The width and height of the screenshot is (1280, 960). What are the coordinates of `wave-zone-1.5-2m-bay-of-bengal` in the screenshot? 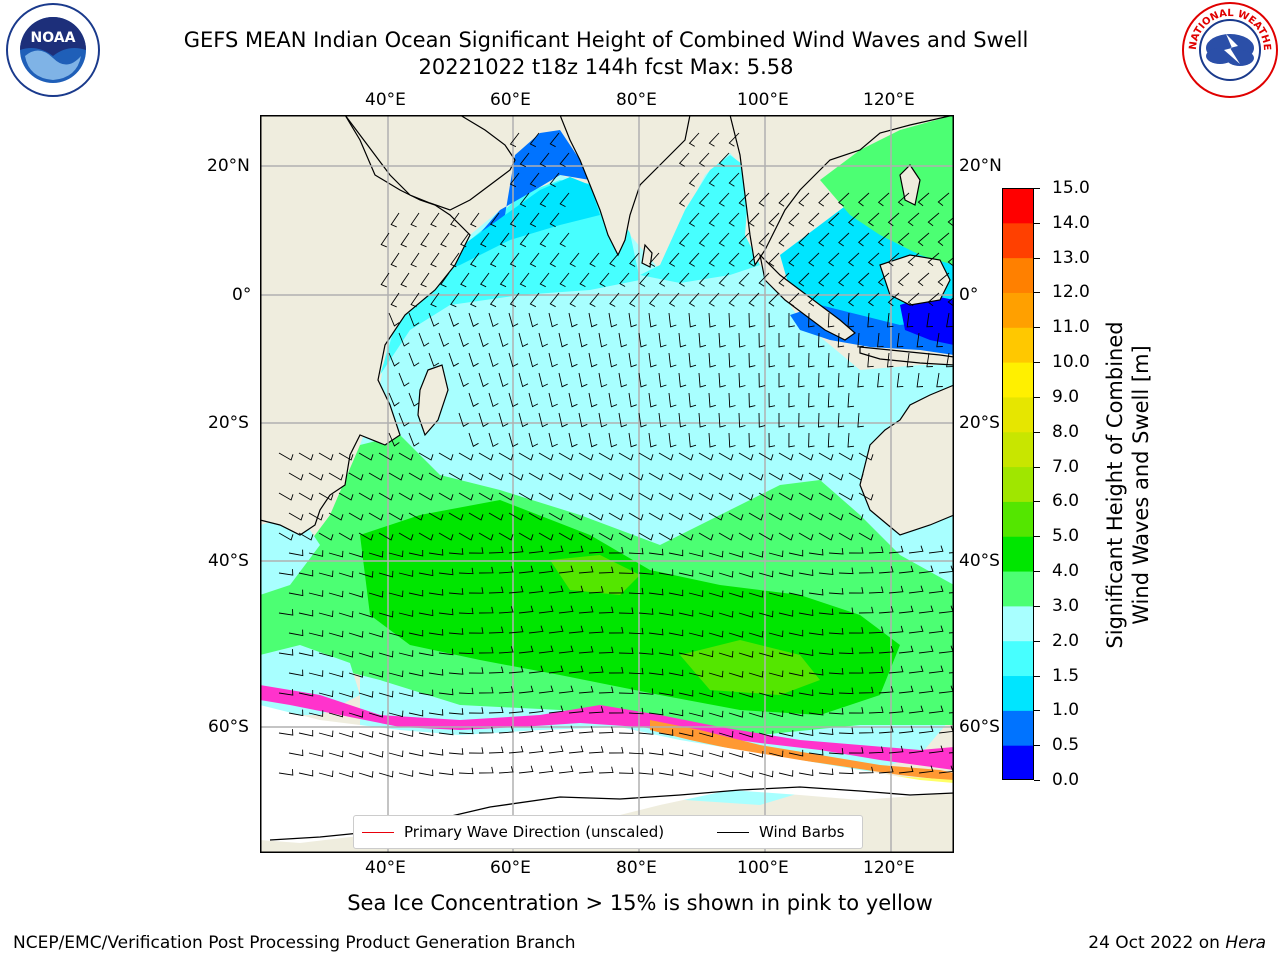 It's located at (700, 219).